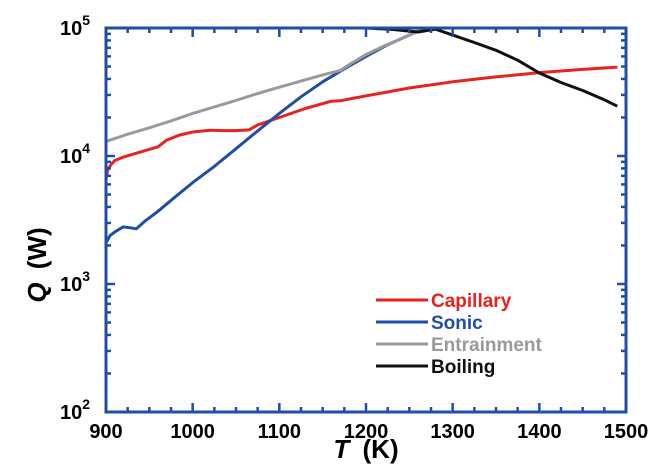 The height and width of the screenshot is (464, 656). I want to click on x-axis-label-var: T, so click(342, 449).